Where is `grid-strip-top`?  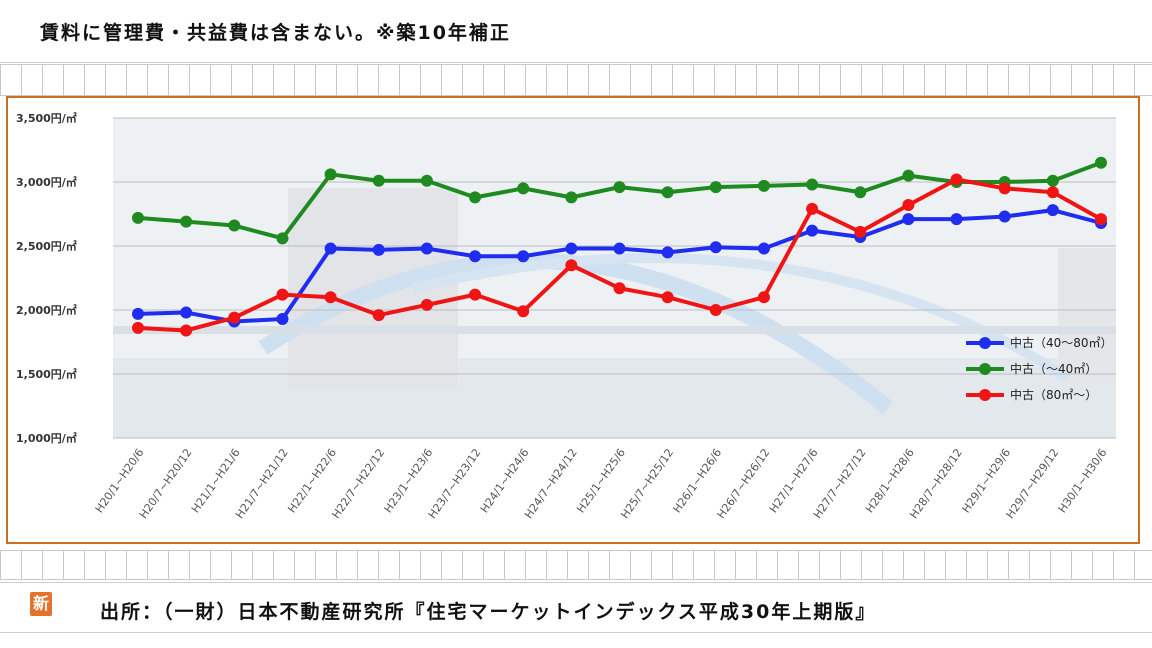 grid-strip-top is located at coordinates (576, 80).